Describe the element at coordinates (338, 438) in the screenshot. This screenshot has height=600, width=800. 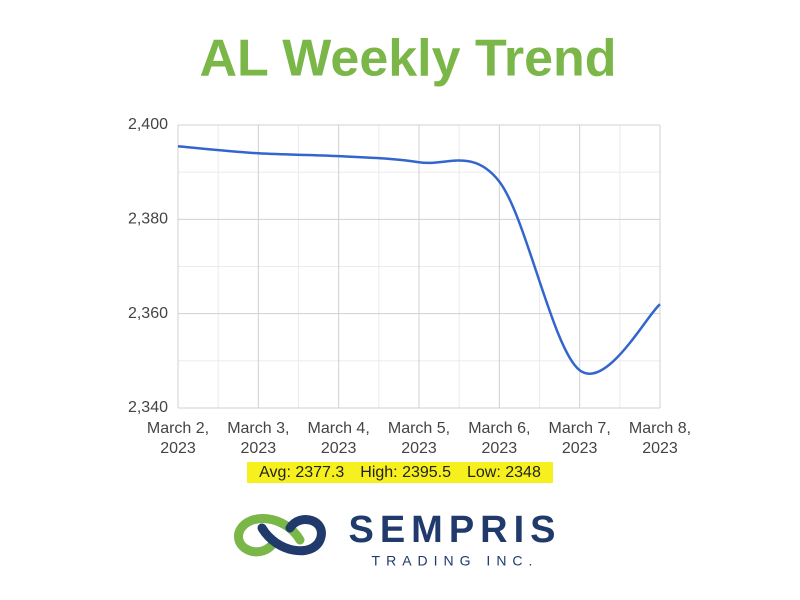
I see `x-tick-label: March 4, 2023` at that location.